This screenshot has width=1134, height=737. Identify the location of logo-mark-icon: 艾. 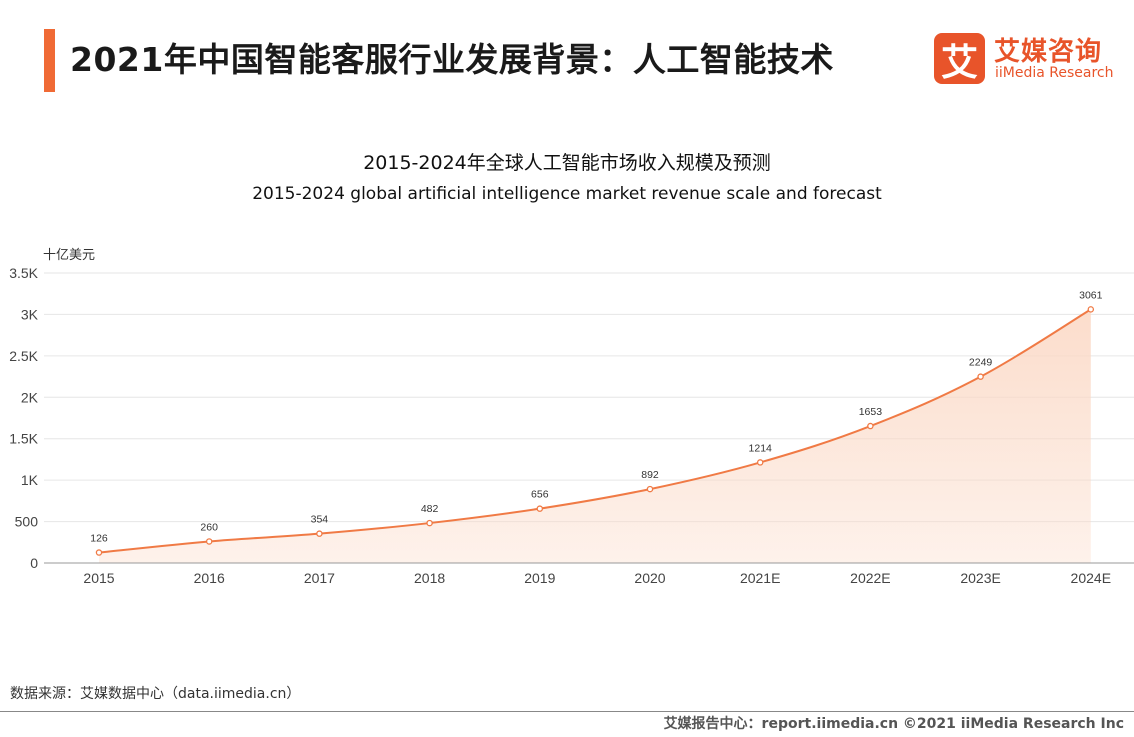
(959, 58).